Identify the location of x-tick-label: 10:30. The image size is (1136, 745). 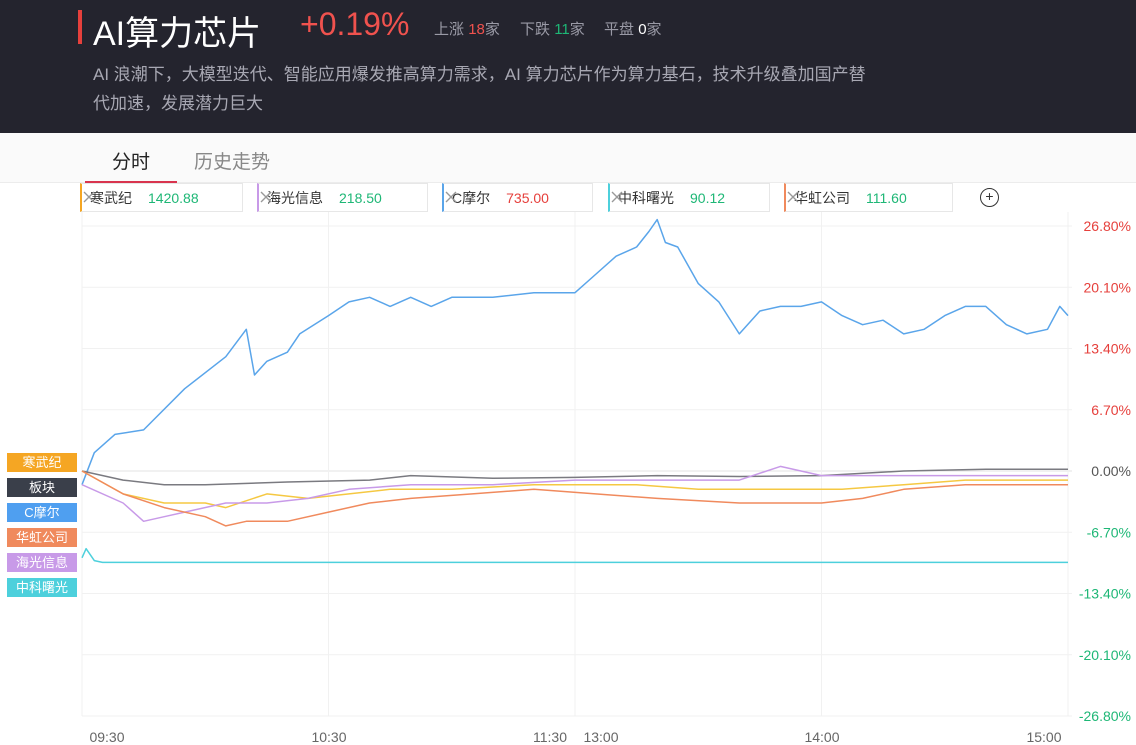
(328, 737).